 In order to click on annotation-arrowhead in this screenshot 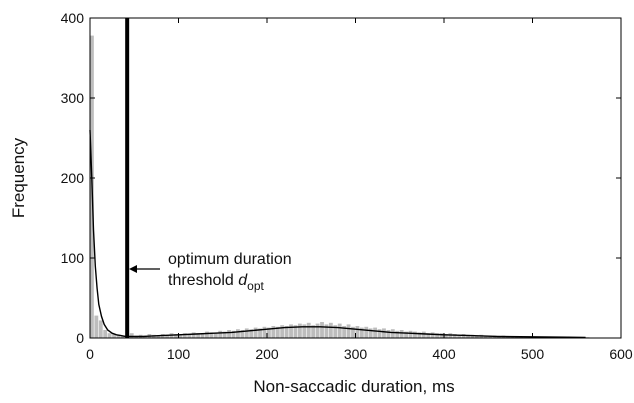, I will do `click(133, 269)`.